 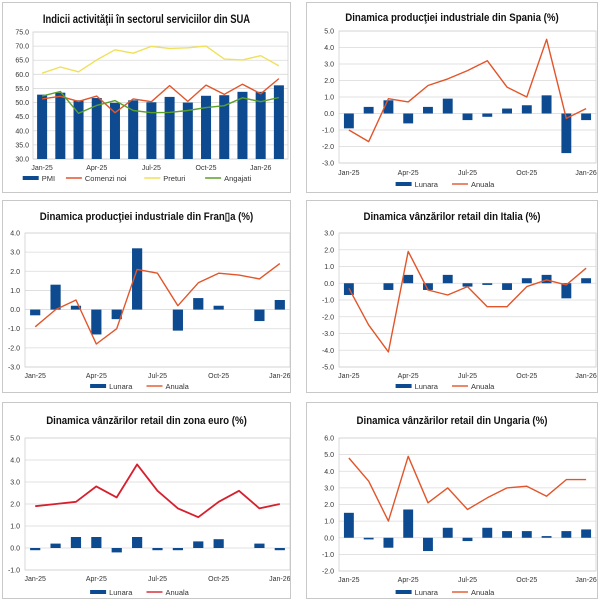 What do you see at coordinates (328, 572) in the screenshot?
I see `y-tick-label: -2.0` at bounding box center [328, 572].